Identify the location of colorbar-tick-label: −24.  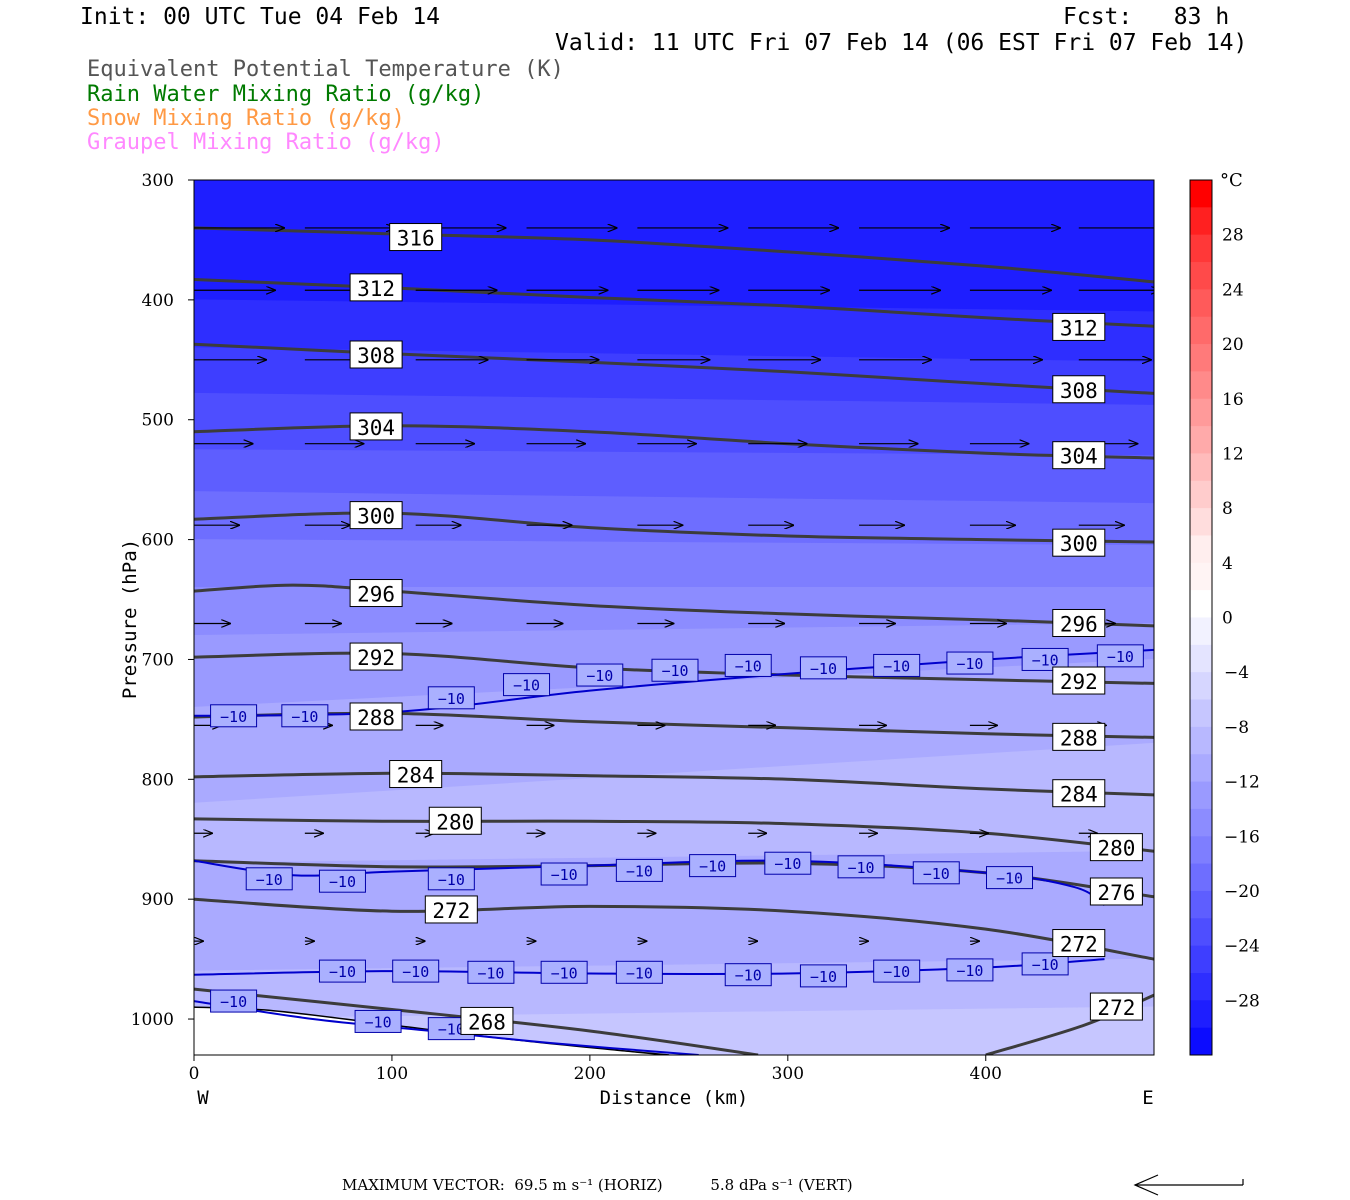
(1242, 947).